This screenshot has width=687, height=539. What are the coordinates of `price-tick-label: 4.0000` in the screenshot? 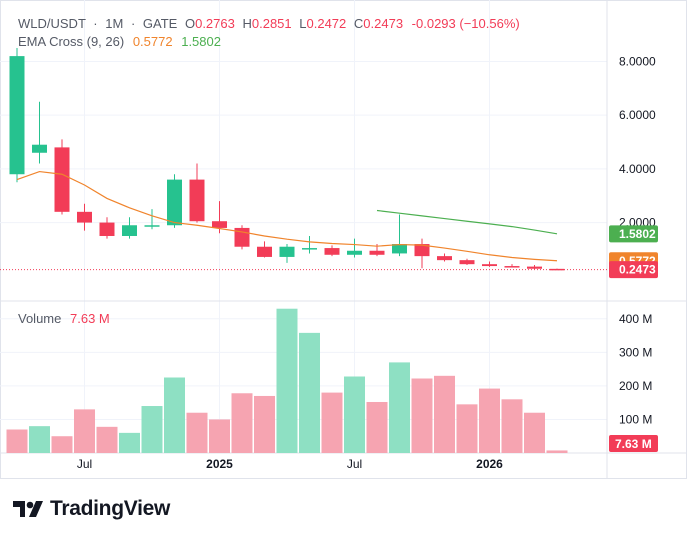 It's located at (637, 169).